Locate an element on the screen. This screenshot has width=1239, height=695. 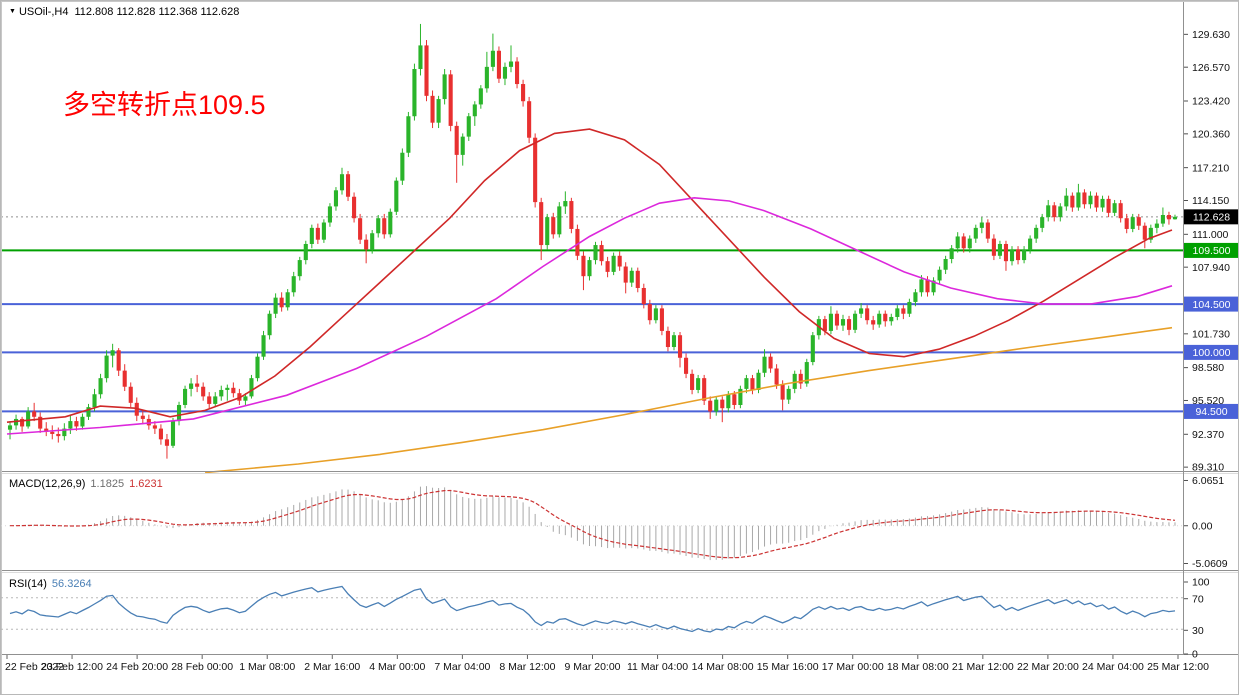
rsi-name: RSI(14) is located at coordinates (28, 584).